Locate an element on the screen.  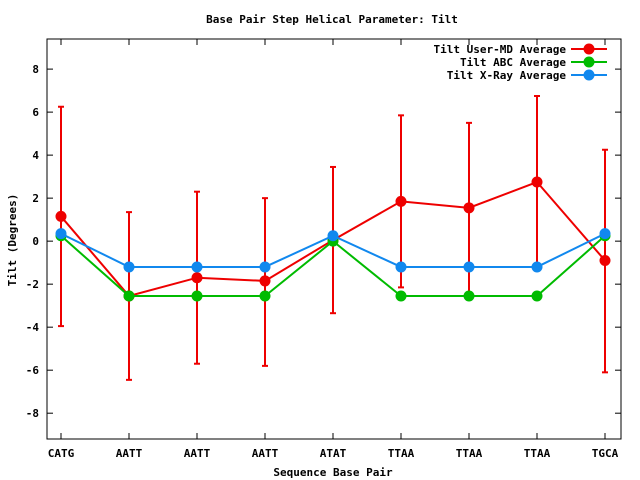
y-tick-label: 8 is located at coordinates (35, 69).